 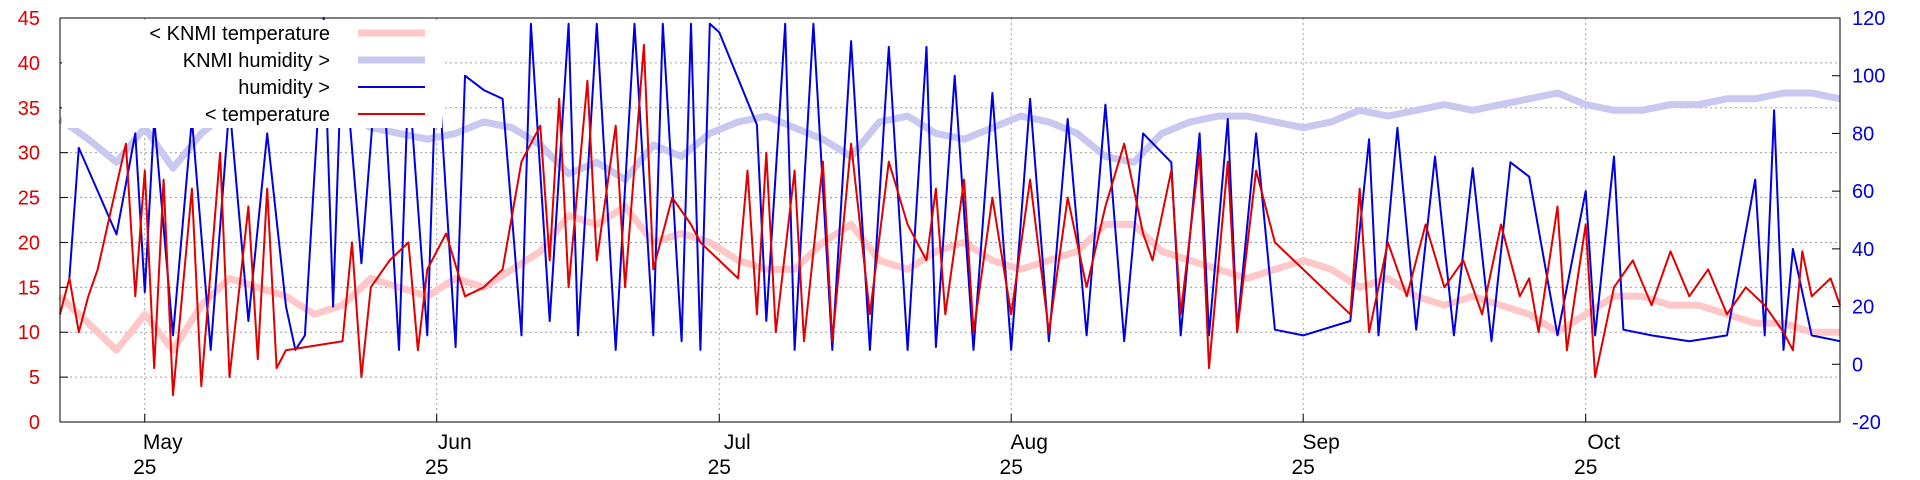 What do you see at coordinates (284, 88) in the screenshot?
I see `legend-label: humidity >` at bounding box center [284, 88].